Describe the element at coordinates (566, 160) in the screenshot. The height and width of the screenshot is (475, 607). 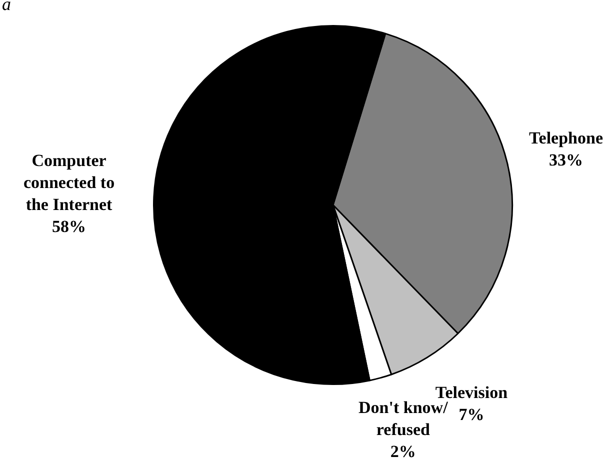
I see `data-label: 33%` at that location.